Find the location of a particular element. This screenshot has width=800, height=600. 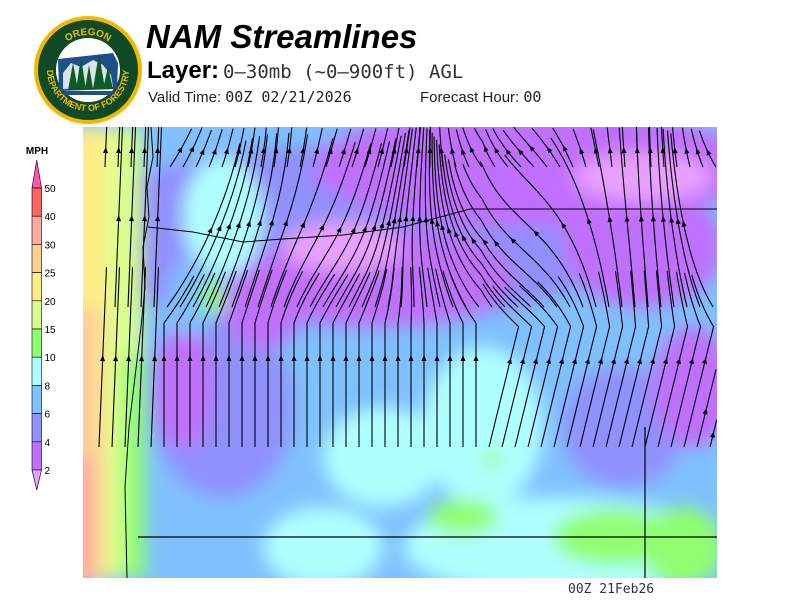

legend-tick: 30 is located at coordinates (51, 245).